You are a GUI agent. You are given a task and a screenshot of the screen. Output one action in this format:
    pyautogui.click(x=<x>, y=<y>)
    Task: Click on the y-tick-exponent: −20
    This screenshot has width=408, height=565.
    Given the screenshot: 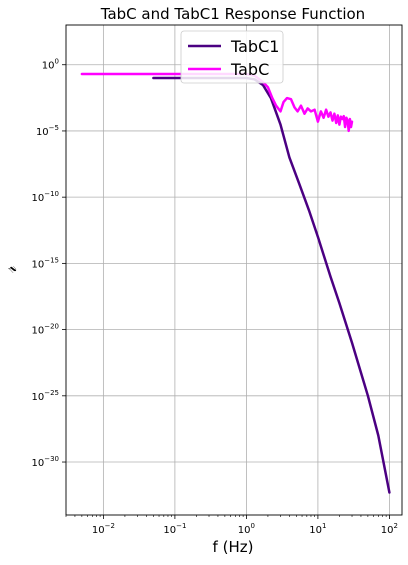 What is the action you would take?
    pyautogui.click(x=51, y=327)
    